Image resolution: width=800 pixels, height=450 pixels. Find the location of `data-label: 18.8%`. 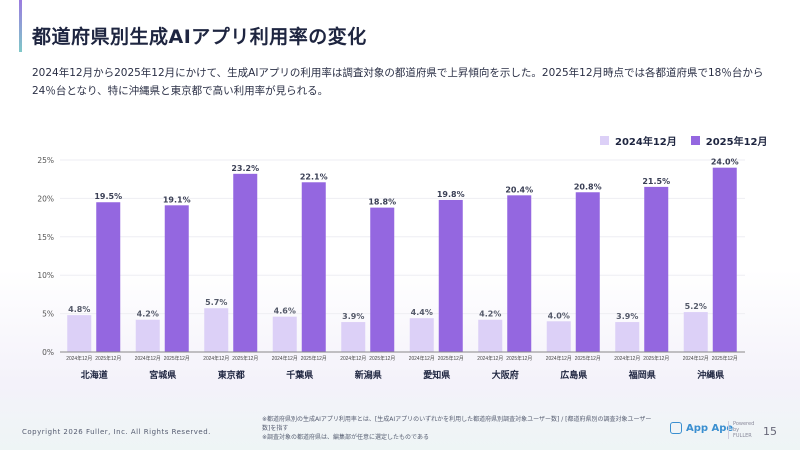

data-label: 18.8% is located at coordinates (382, 202).